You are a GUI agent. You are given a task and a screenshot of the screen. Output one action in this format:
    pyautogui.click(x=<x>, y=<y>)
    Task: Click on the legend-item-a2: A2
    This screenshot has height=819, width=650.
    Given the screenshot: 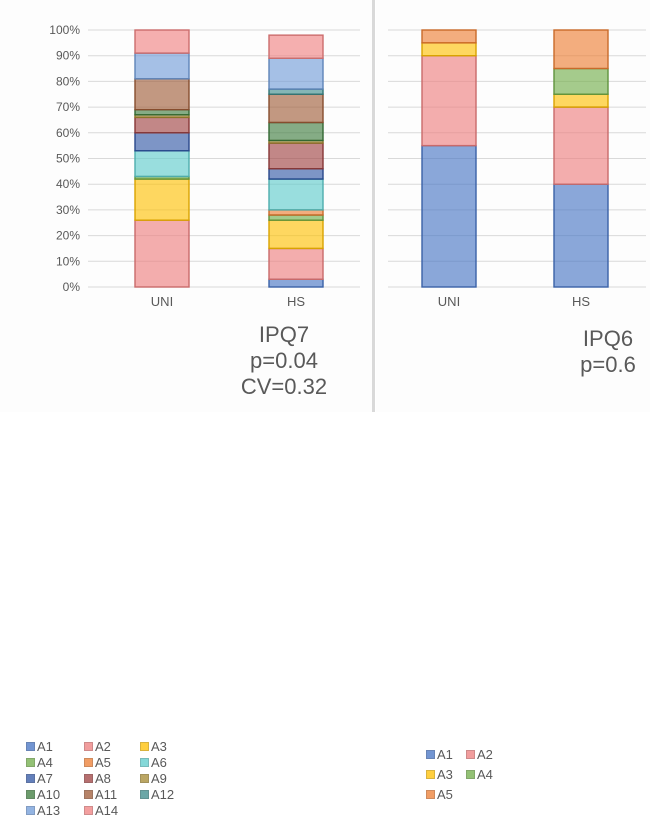 What is the action you would take?
    pyautogui.click(x=97, y=747)
    